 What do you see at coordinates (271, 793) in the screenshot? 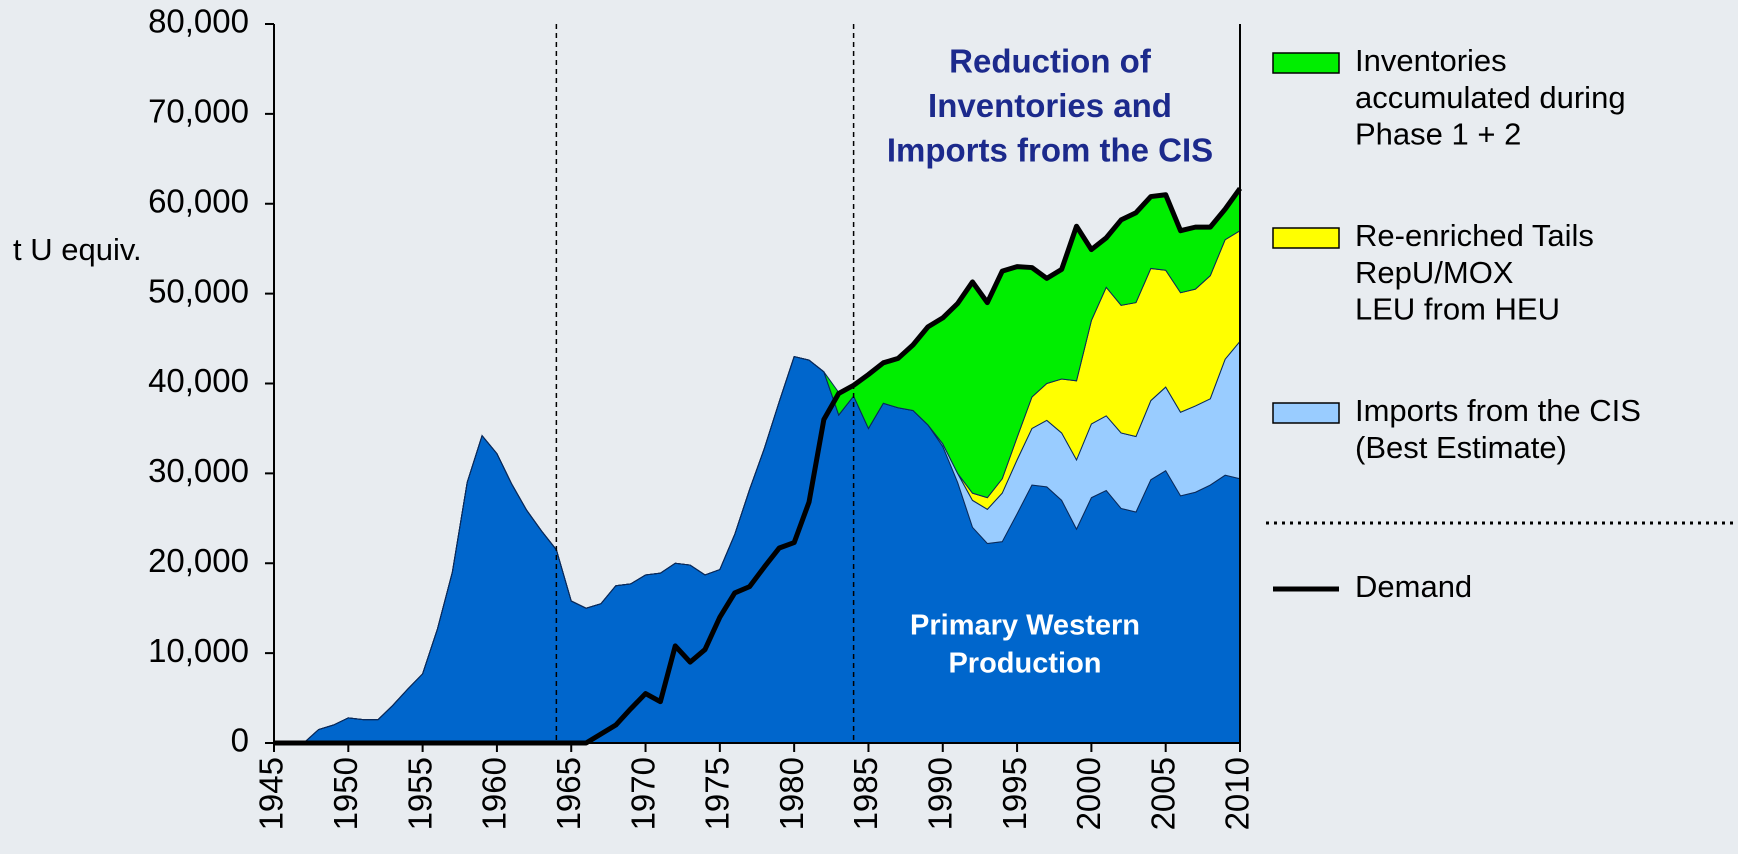
I see `x-tick-label: 1945` at bounding box center [271, 793].